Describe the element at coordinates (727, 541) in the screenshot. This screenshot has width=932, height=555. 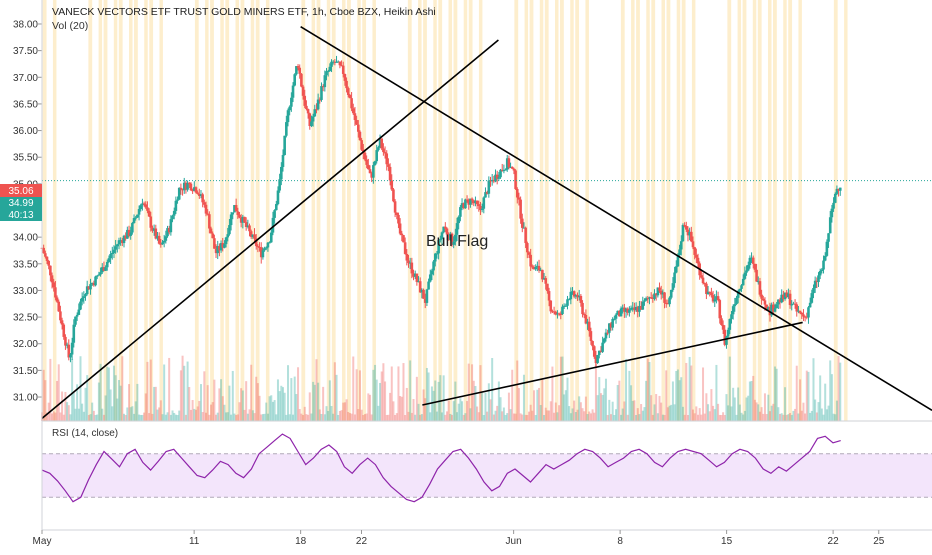
I see `x-tick-label: 15` at that location.